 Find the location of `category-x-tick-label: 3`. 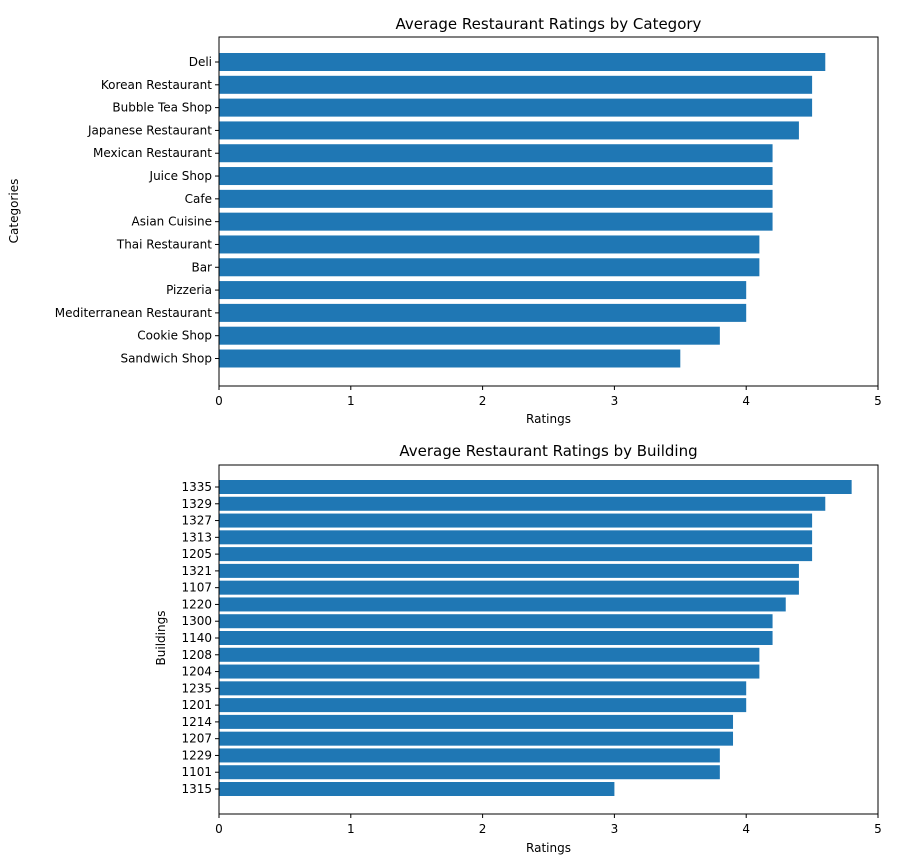

category-x-tick-label: 3 is located at coordinates (615, 401).